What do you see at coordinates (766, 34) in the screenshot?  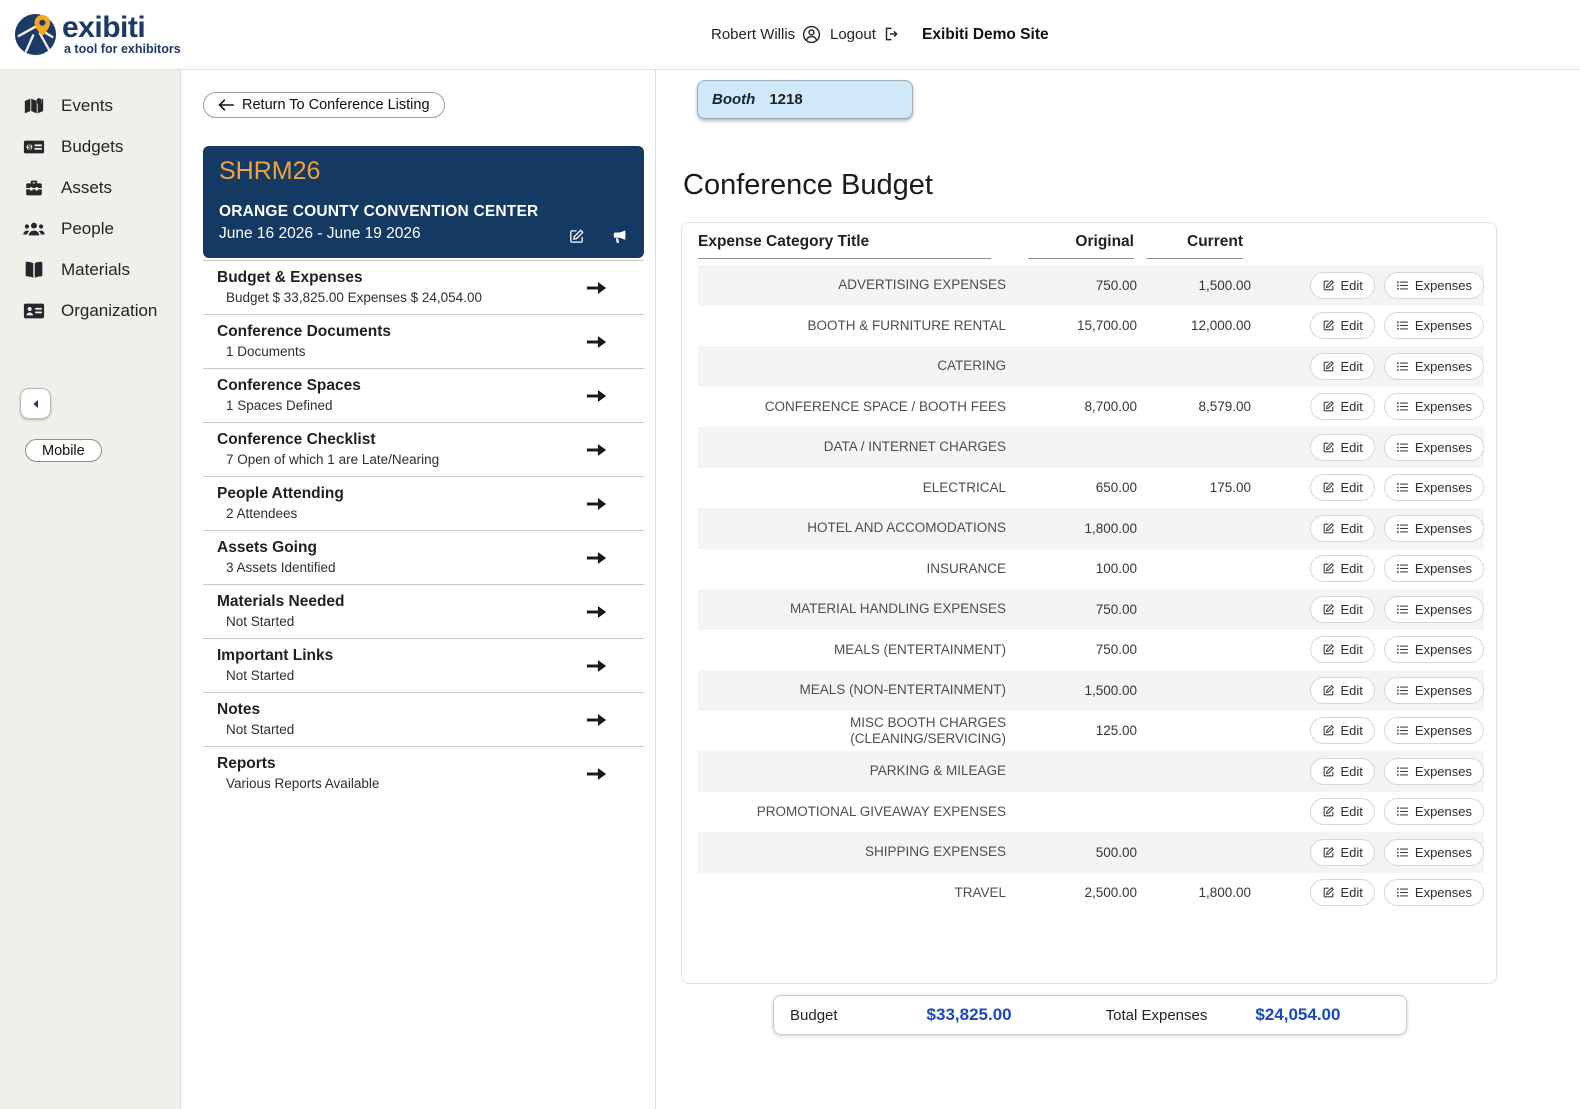 I see `user-menu: Robert Willis` at bounding box center [766, 34].